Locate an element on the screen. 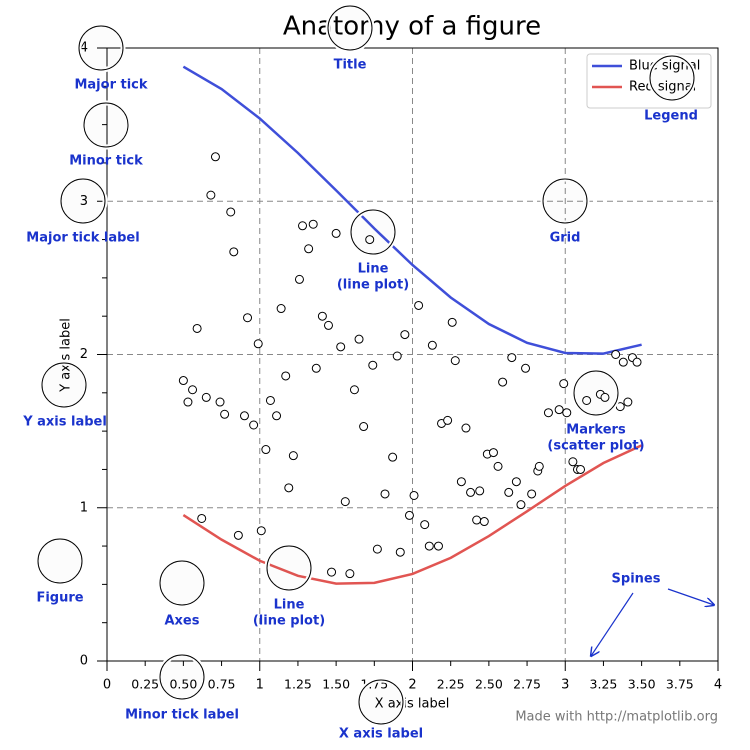  y-tick-label: 0 is located at coordinates (84, 661).